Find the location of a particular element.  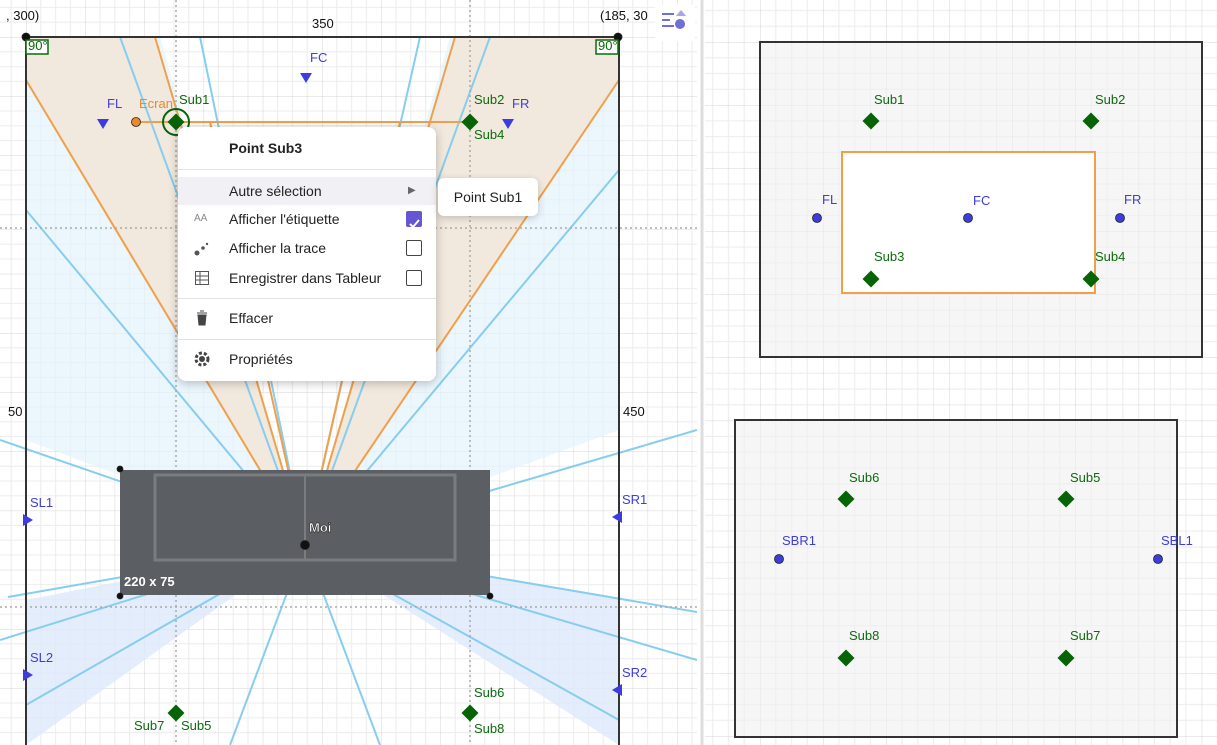

label: SR2 is located at coordinates (634, 672).